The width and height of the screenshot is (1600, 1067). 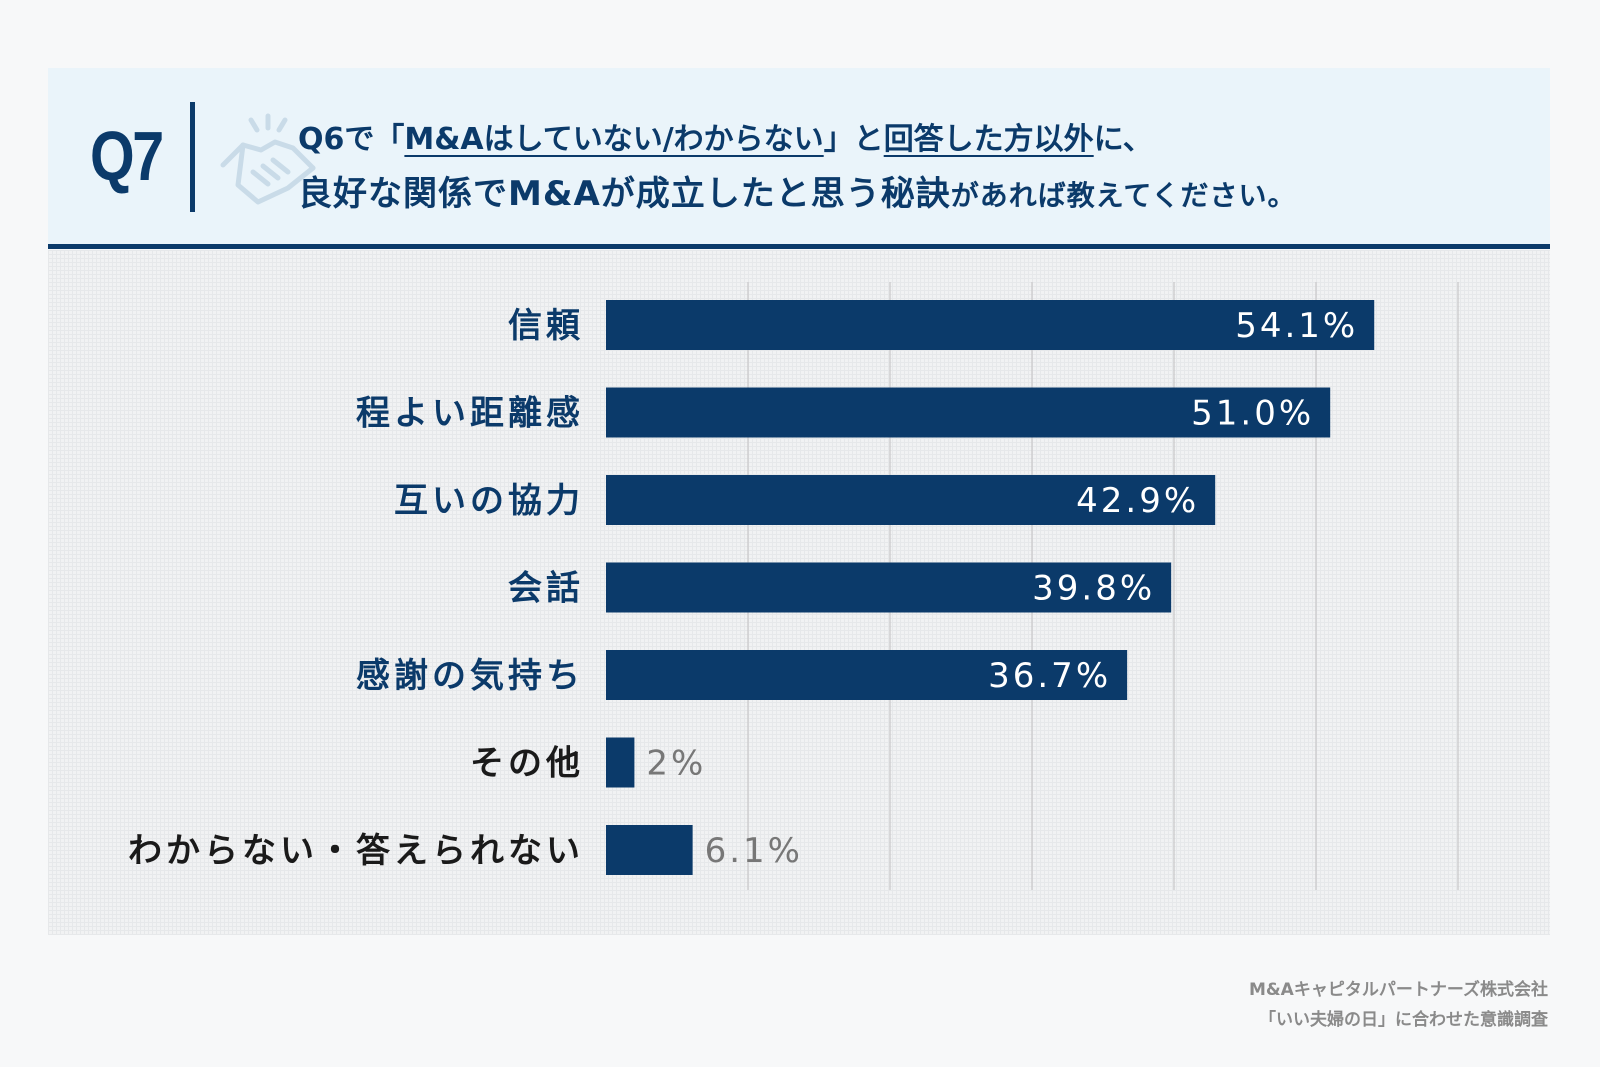 What do you see at coordinates (1123, 195) in the screenshot?
I see `question-line-2-small: があれば教えてください。` at bounding box center [1123, 195].